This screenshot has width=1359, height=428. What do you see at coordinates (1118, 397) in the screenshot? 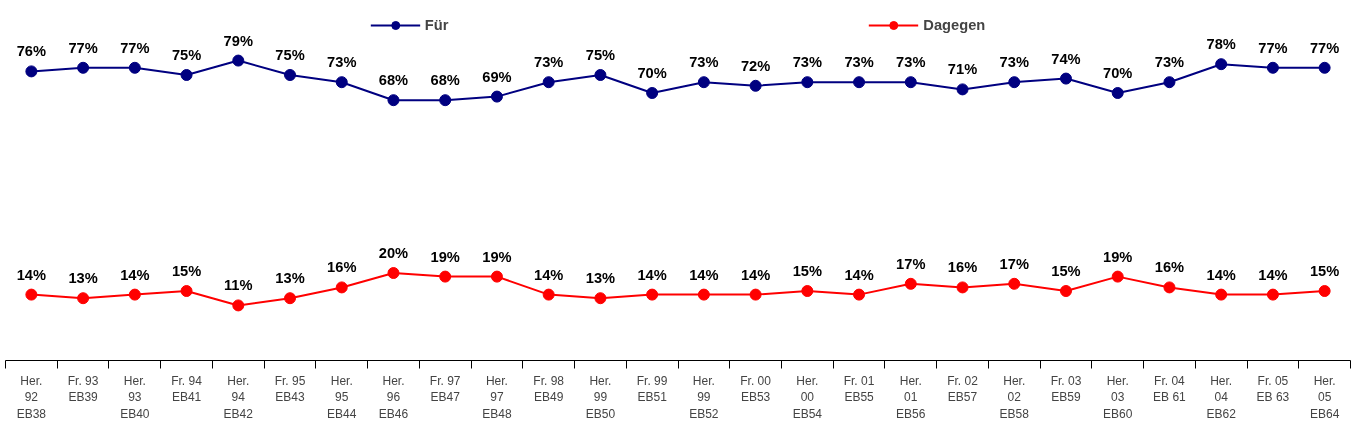
I see `x-tick-label: Her. 03 EB60` at bounding box center [1118, 397].